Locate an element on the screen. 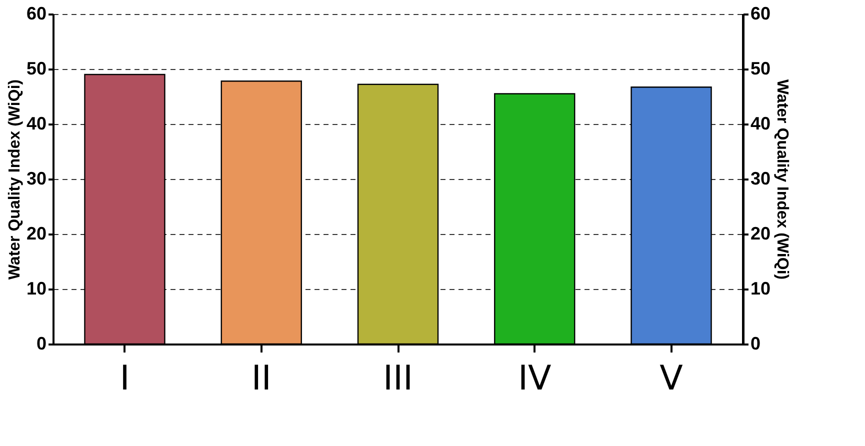 The width and height of the screenshot is (865, 446). y2-tick-label: 30 is located at coordinates (760, 178).